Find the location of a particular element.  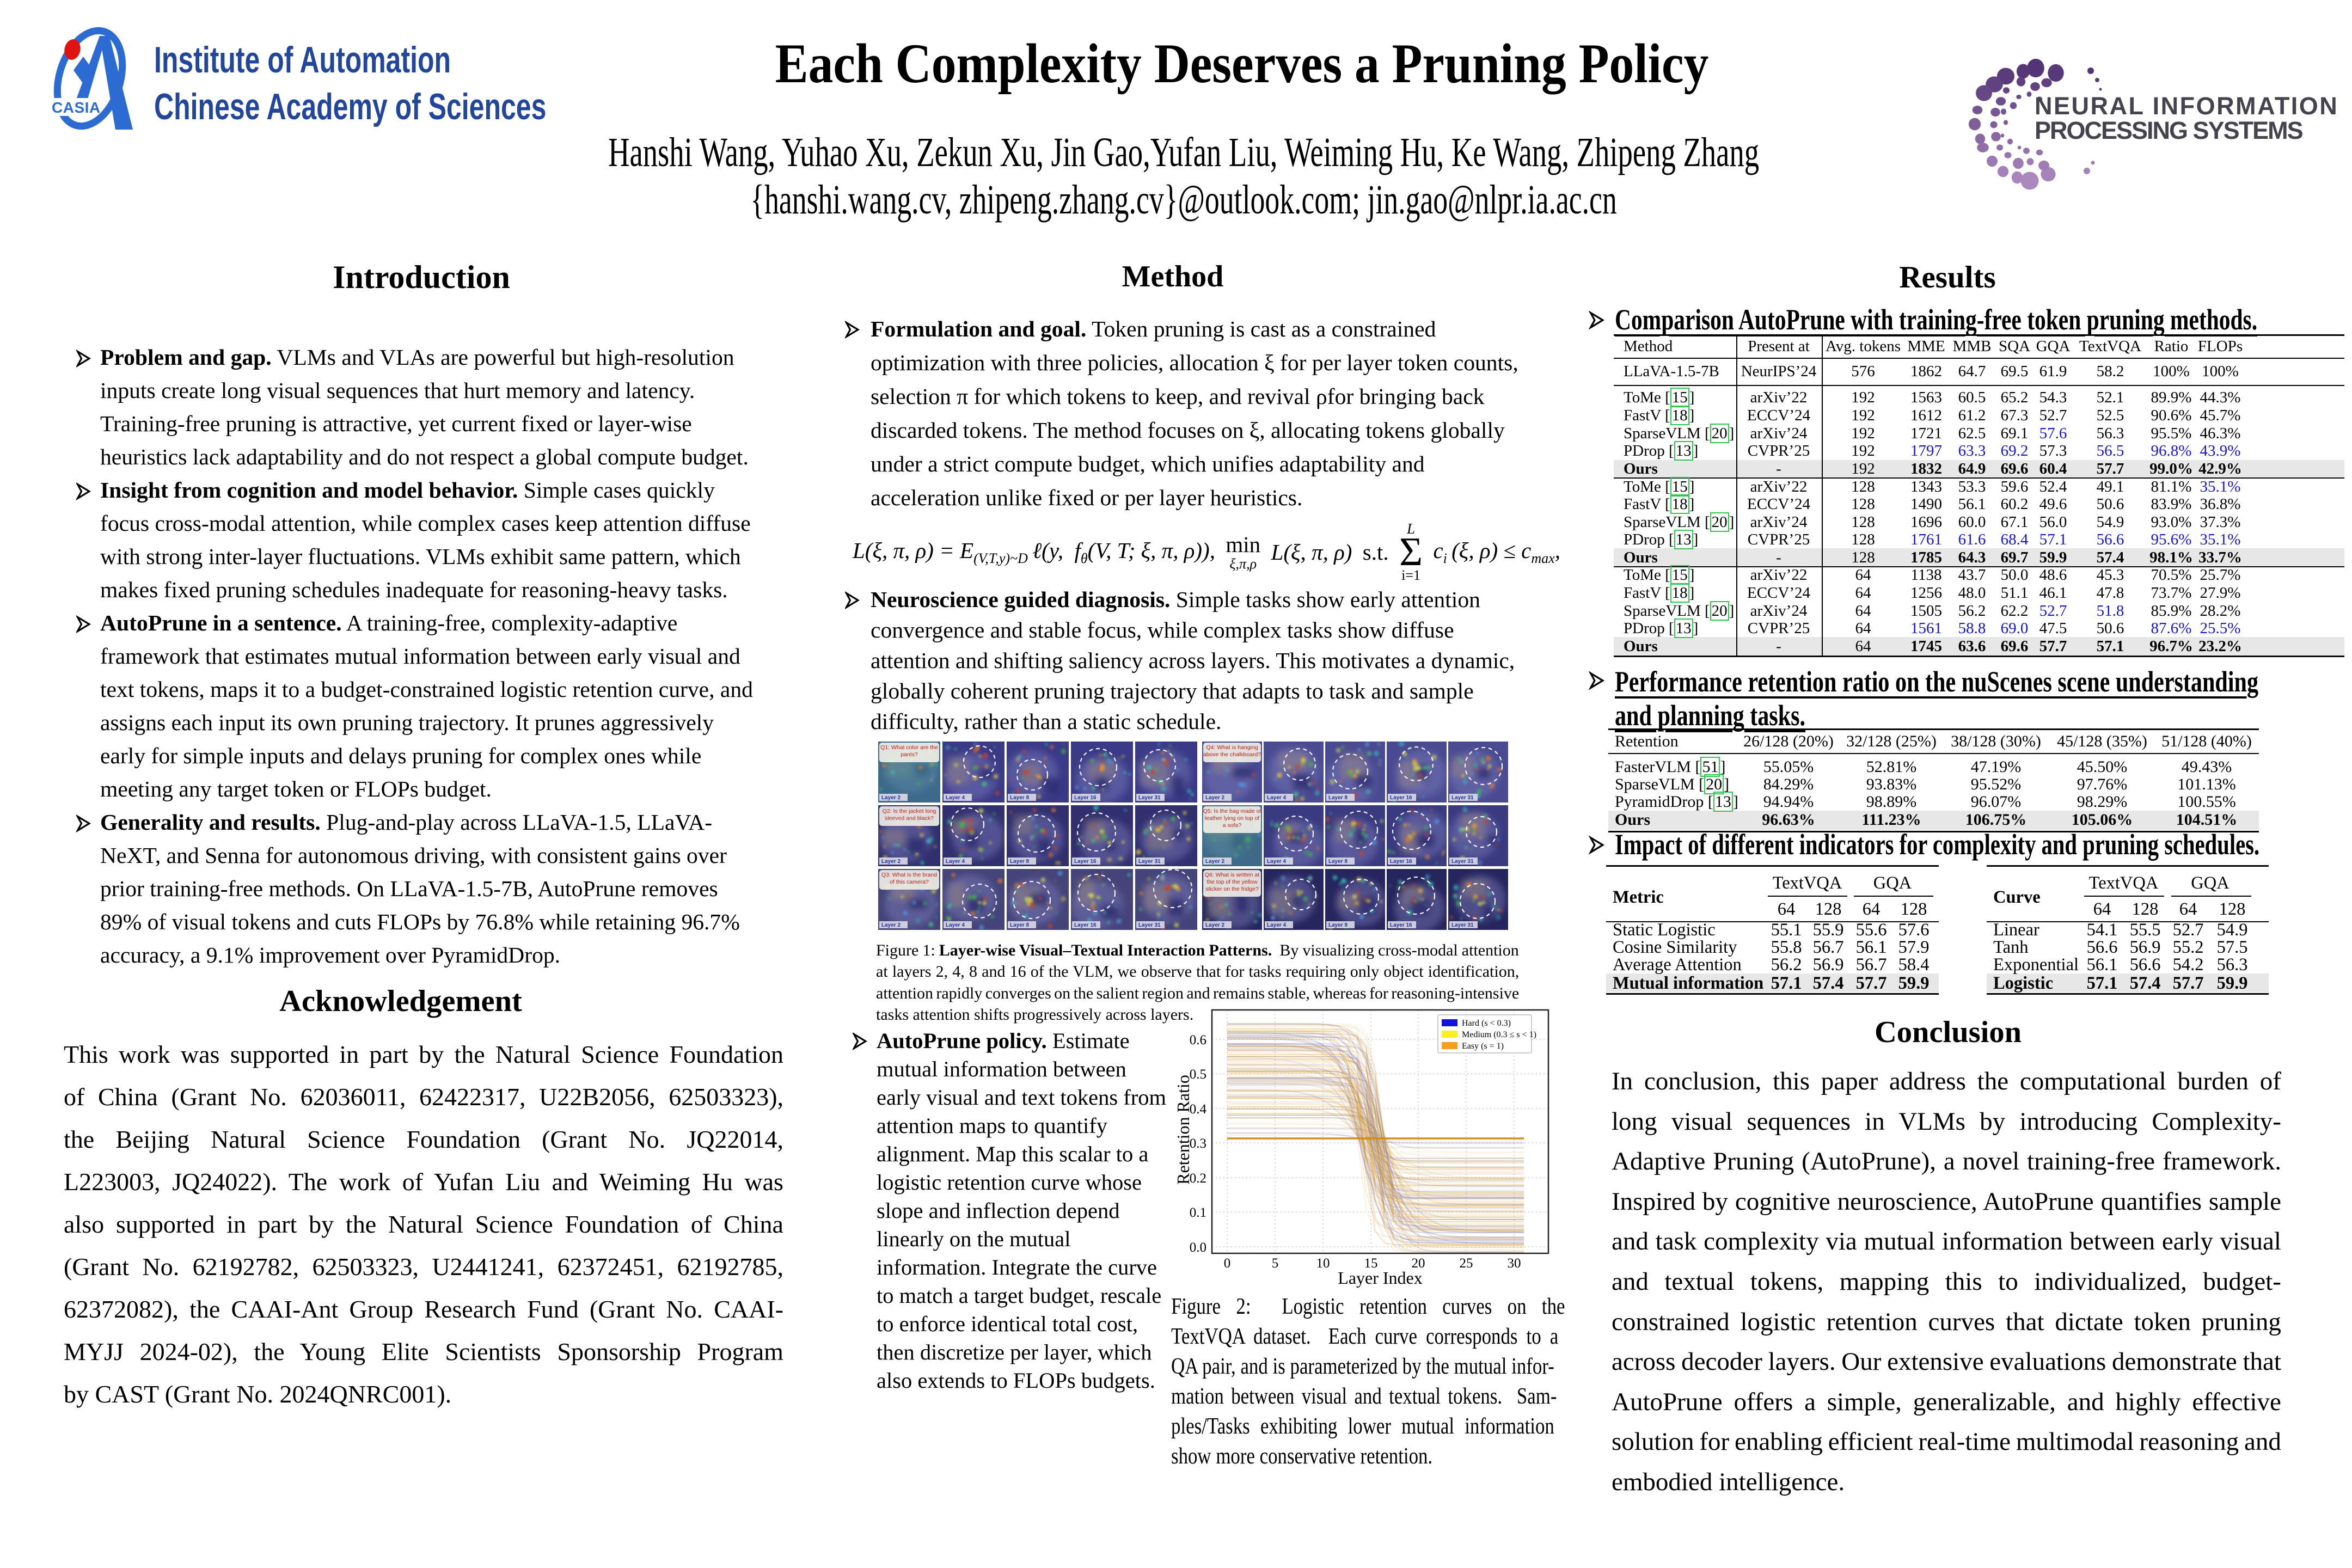

svg-text: 0.2 is located at coordinates (1198, 1178).